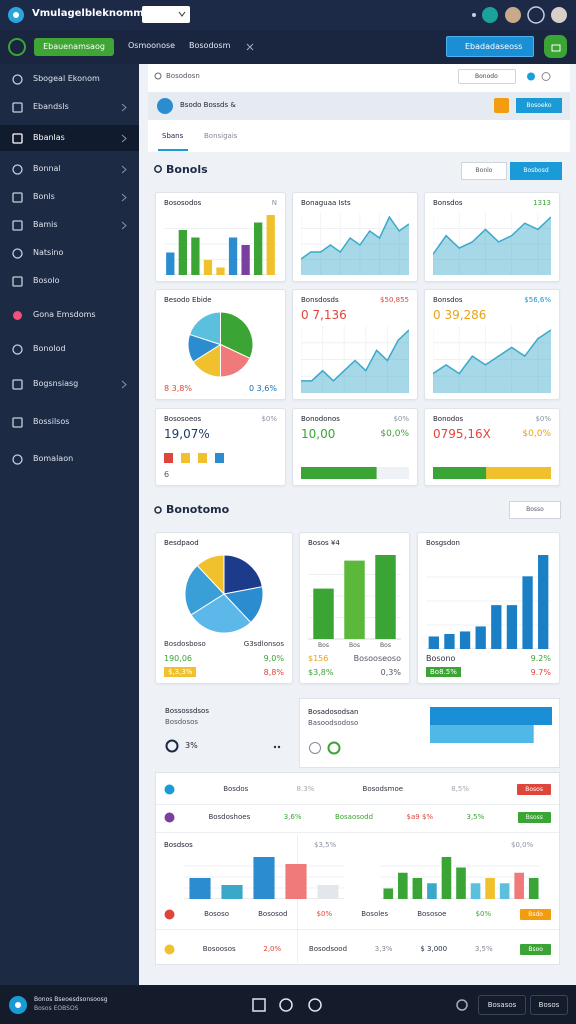  I want to click on round-button, so click(555, 46).